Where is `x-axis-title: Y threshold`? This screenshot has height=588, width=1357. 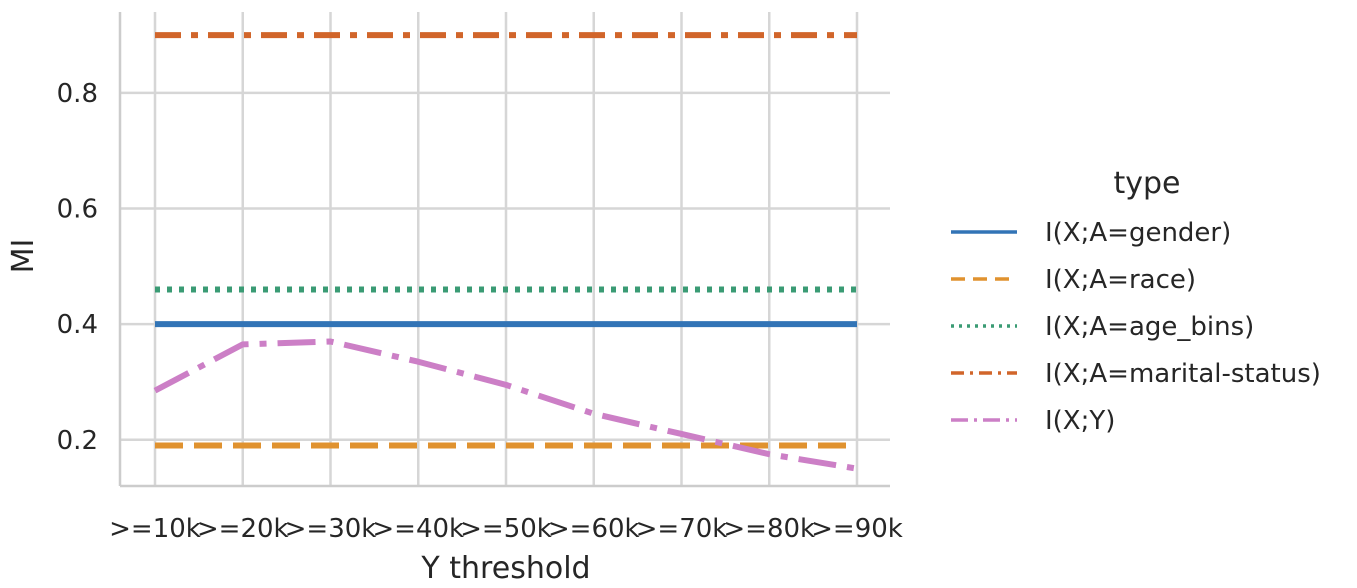
x-axis-title: Y threshold is located at coordinates (505, 568).